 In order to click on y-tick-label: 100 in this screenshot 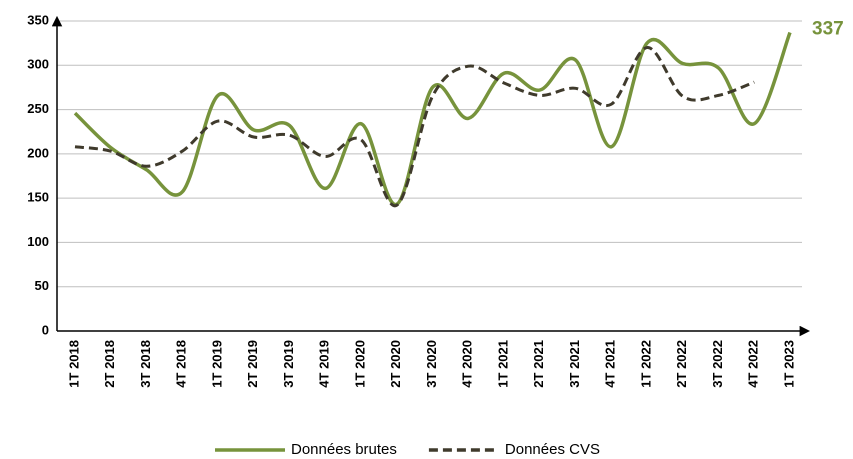, I will do `click(38, 241)`.